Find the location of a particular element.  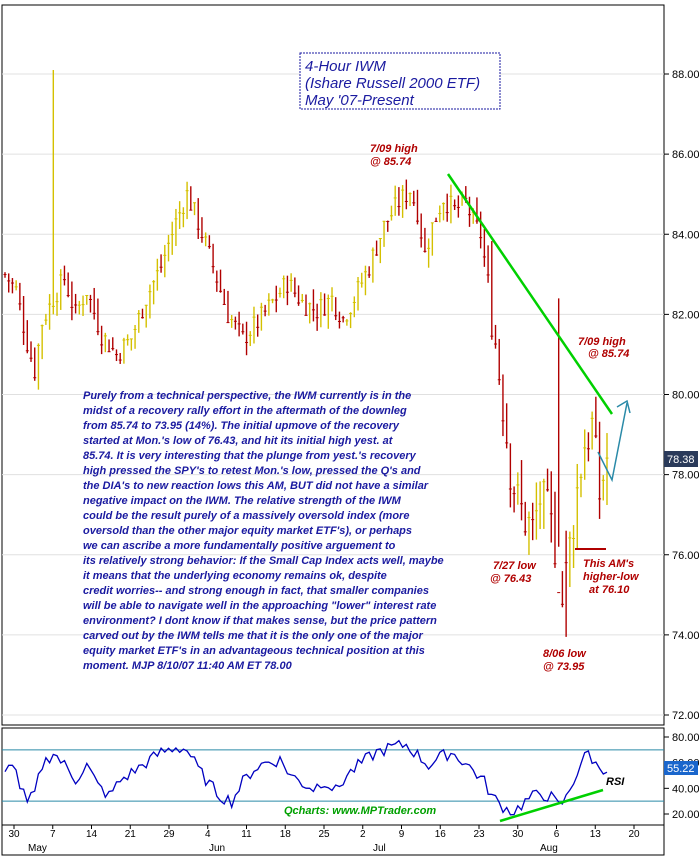

annotation-july9-high-top-line1: 7/09 high is located at coordinates (394, 149).